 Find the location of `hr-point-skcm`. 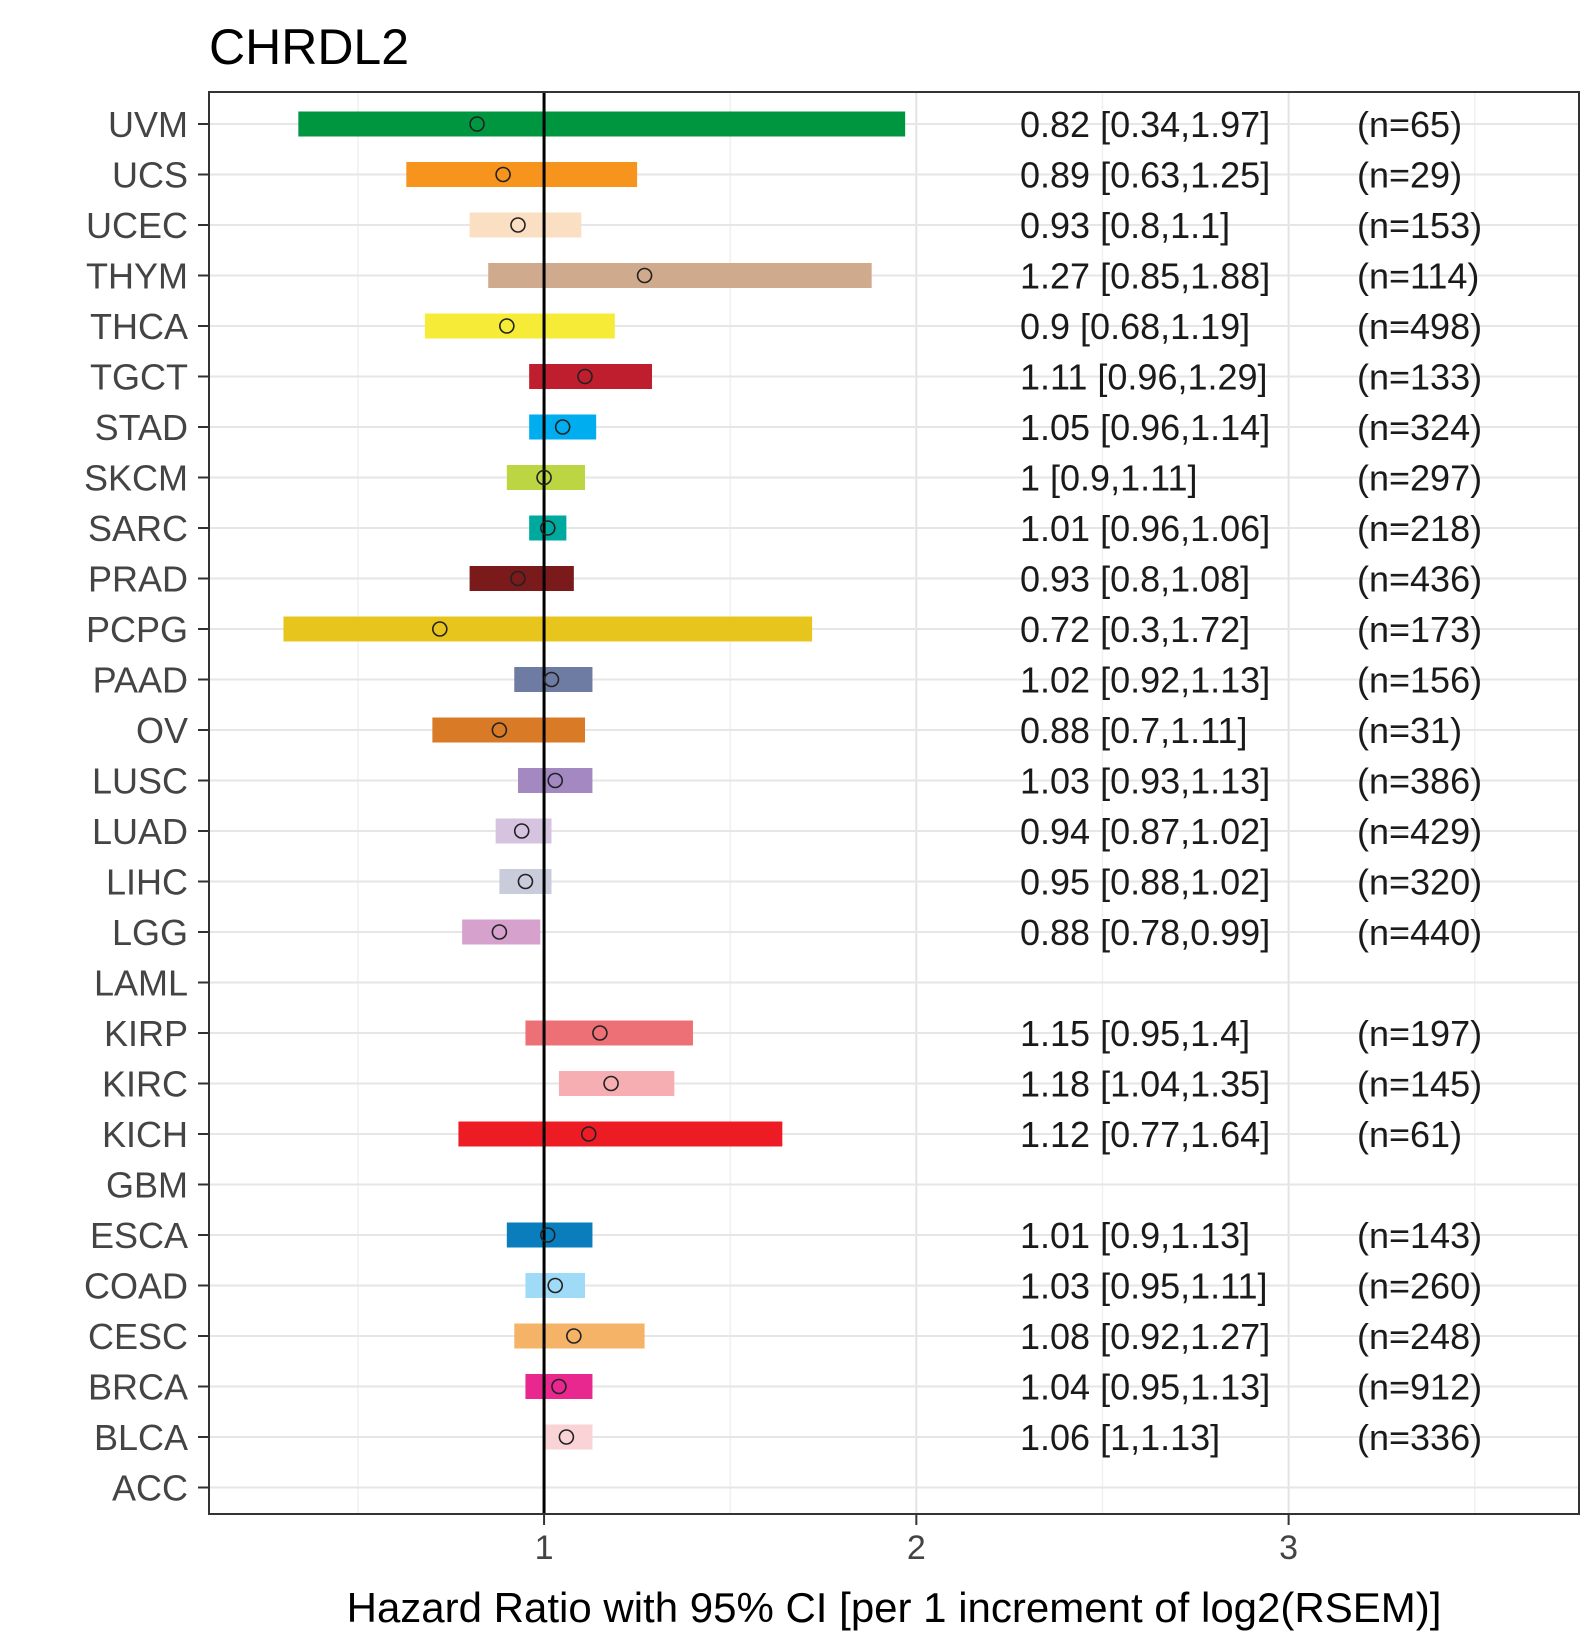

hr-point-skcm is located at coordinates (544, 477).